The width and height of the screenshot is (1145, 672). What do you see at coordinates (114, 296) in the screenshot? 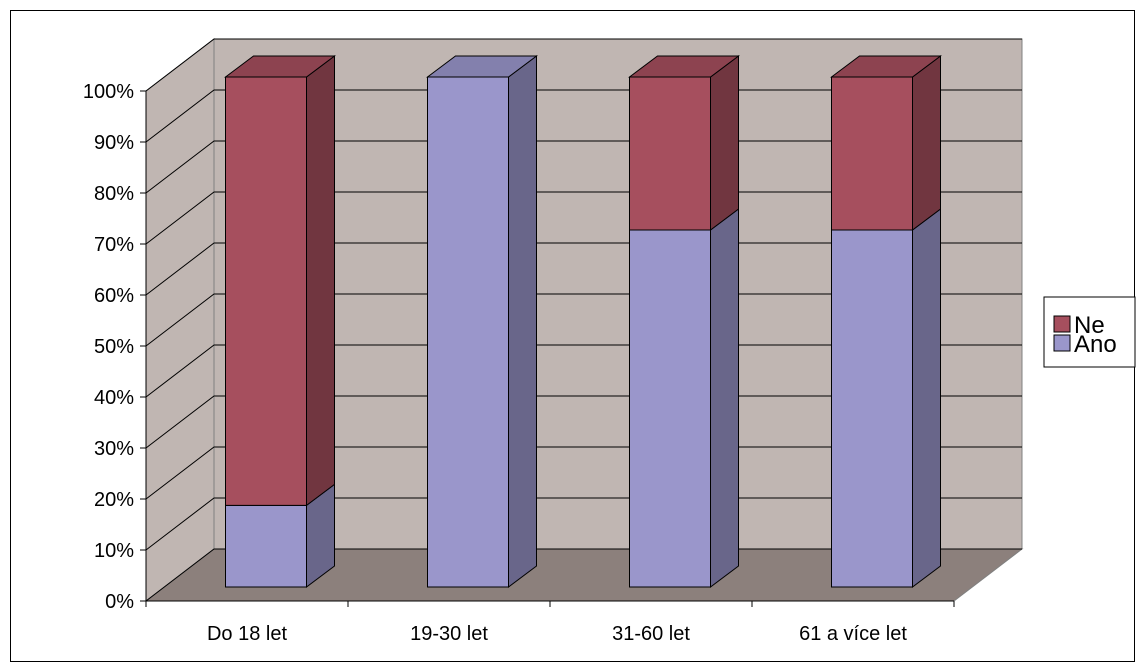
I see `y-tick-label: 60%` at bounding box center [114, 296].